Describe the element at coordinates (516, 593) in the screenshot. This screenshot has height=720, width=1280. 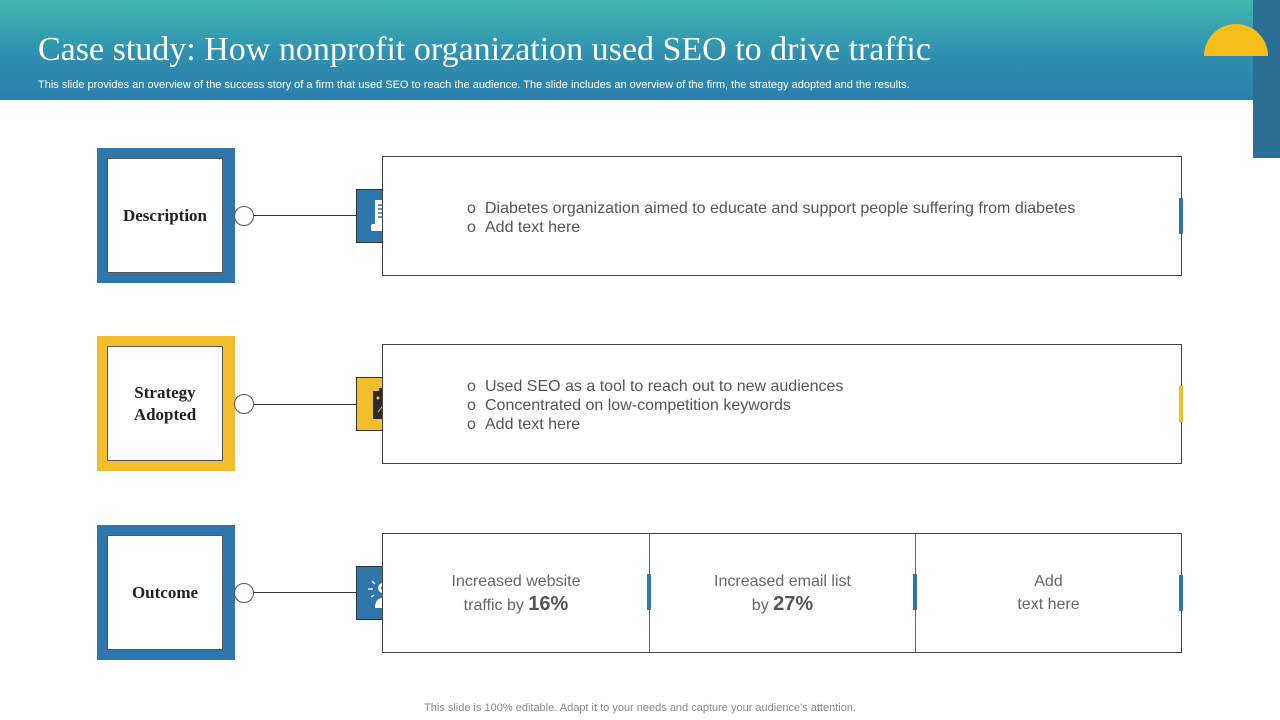
I see `outcome-cell-website-traffic: Increased website traffic by 16%` at that location.